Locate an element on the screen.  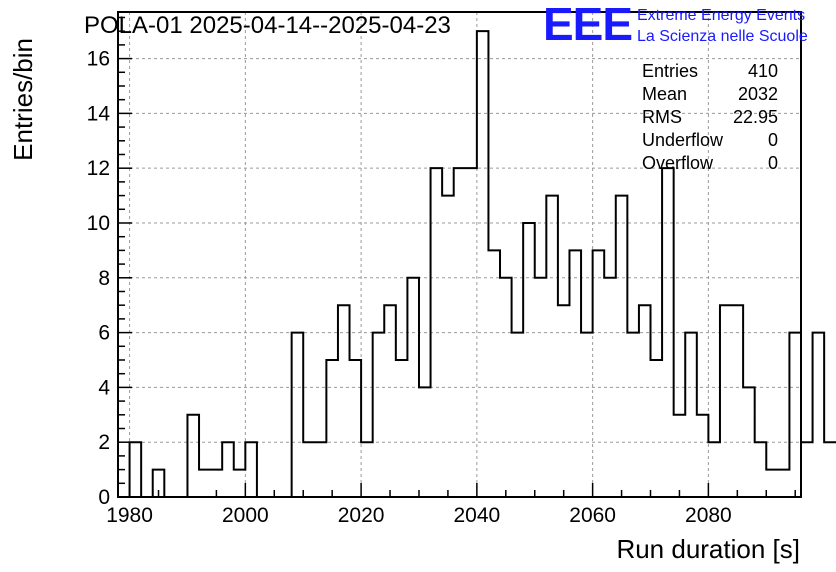
y-tick-label-8: 16 is located at coordinates (98, 59).